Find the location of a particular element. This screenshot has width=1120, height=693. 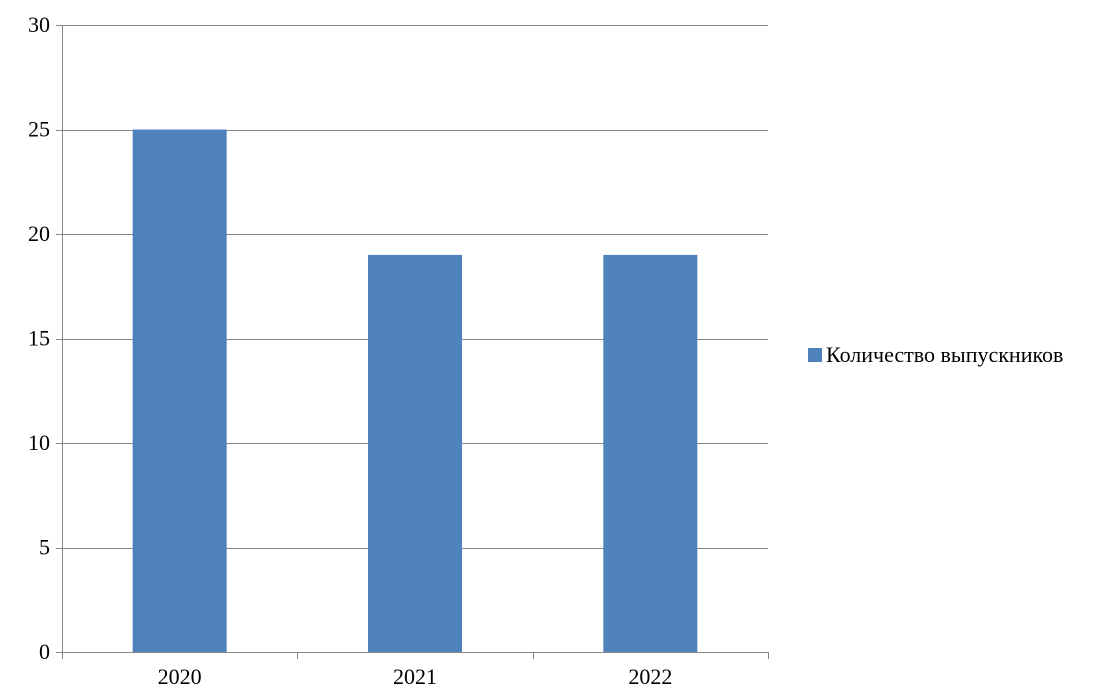

bar-2020 is located at coordinates (179, 390).